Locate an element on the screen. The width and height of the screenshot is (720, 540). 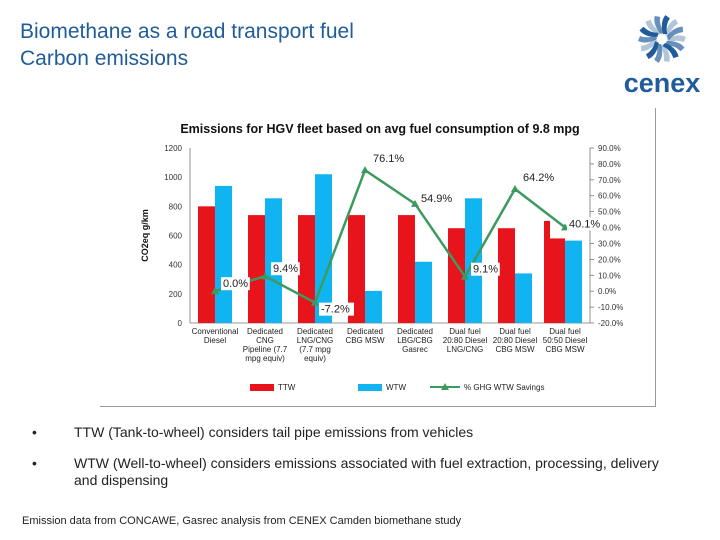
legend-marker-savings is located at coordinates (445, 386).